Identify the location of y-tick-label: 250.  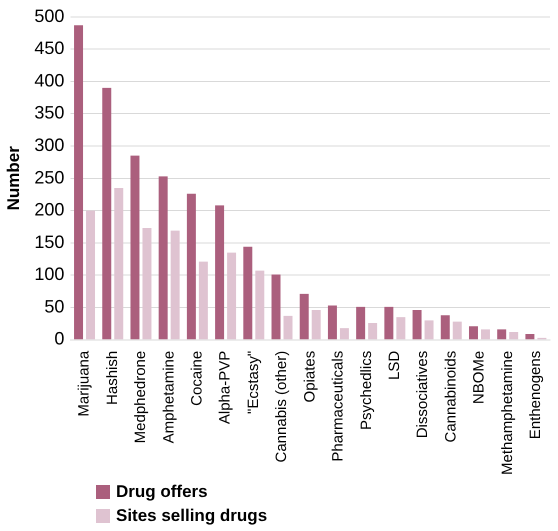
(49, 177).